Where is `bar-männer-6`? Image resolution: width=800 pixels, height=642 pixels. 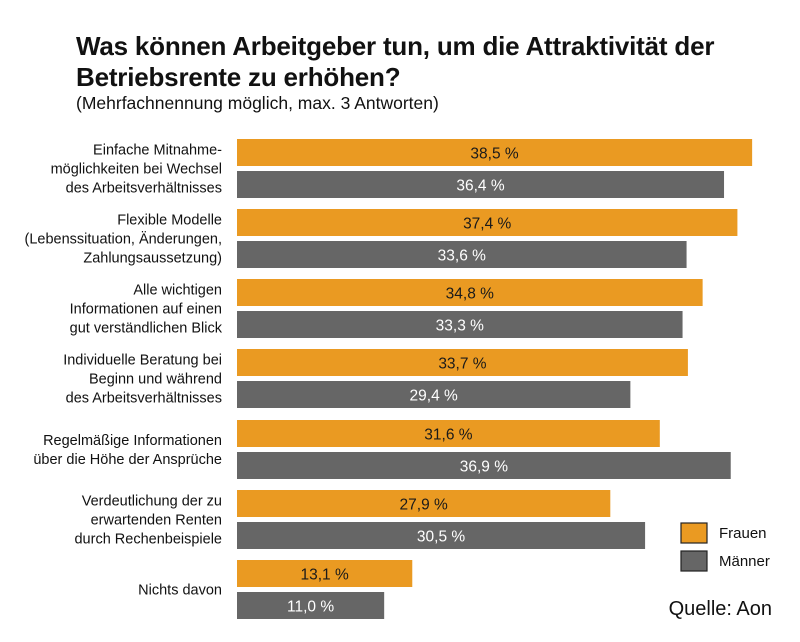
bar-männer-6 is located at coordinates (311, 605).